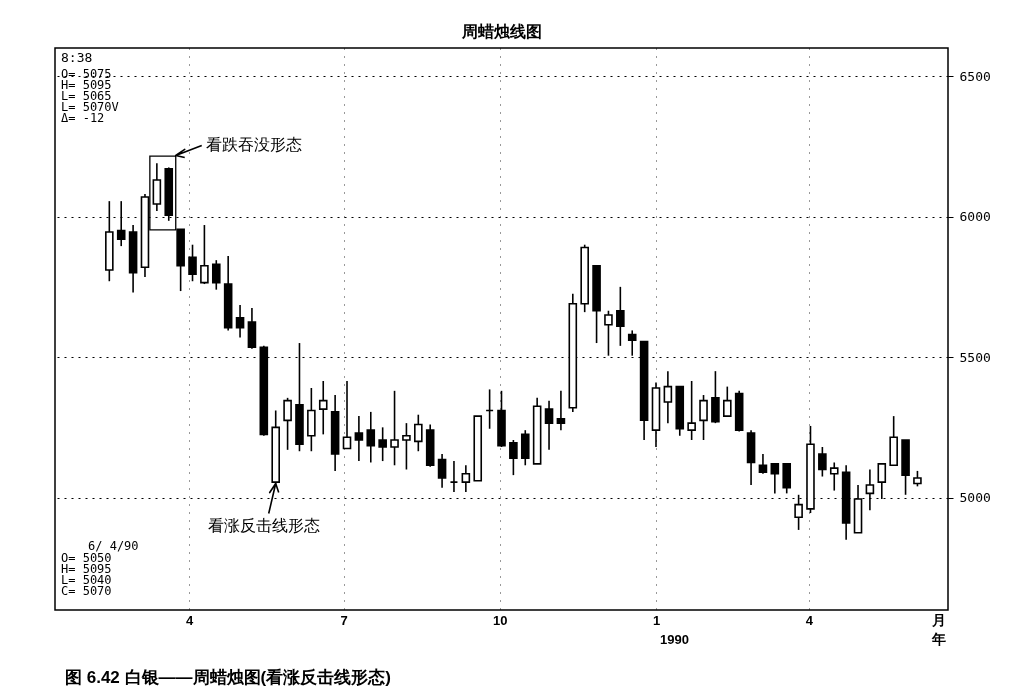 Image resolution: width=1034 pixels, height=697 pixels. Describe the element at coordinates (938, 620) in the screenshot. I see `x-axis-title: 月` at that location.